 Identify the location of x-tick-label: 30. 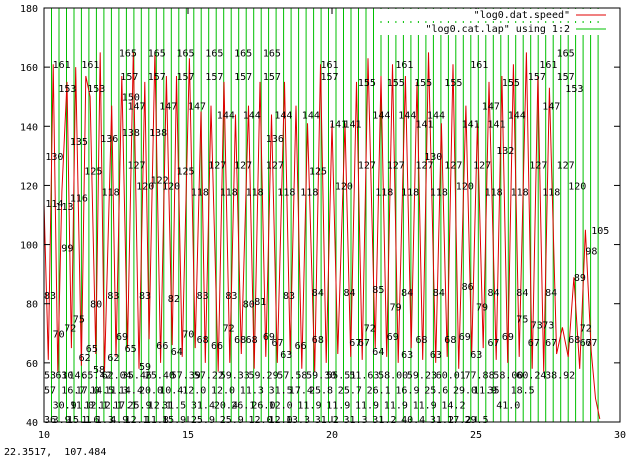
(620, 435).